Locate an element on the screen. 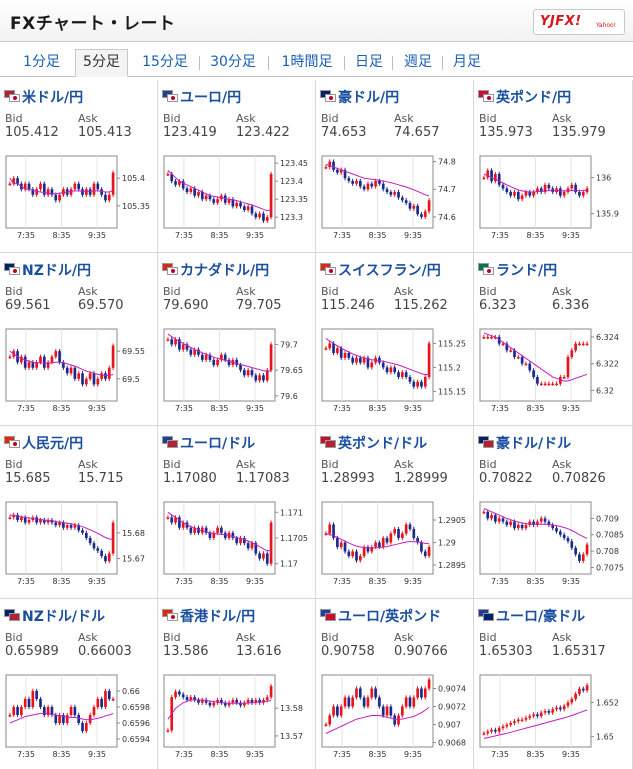  x-tick-label: 8:35 is located at coordinates (536, 754).